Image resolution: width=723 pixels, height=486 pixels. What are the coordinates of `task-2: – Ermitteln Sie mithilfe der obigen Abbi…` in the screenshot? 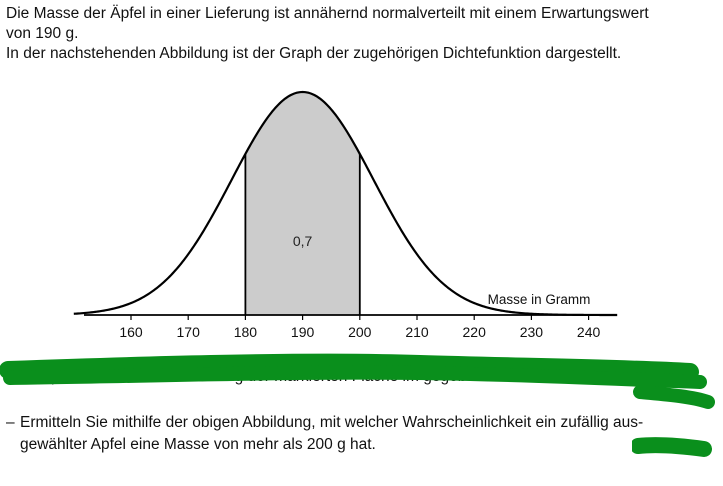 It's located at (346, 434).